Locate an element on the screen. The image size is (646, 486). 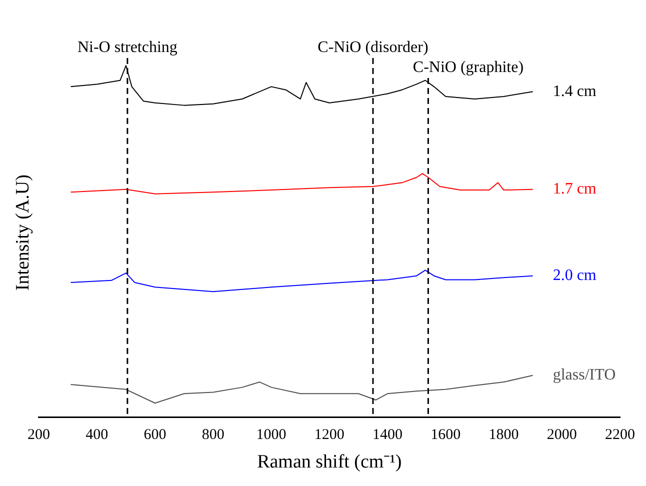
x-tick-label: 1800 is located at coordinates (503, 435).